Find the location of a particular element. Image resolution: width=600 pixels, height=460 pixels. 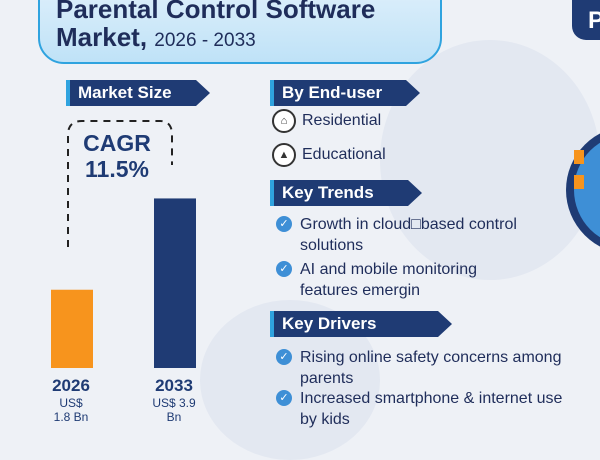

tick-label-2033: 2033 is located at coordinates (174, 385).